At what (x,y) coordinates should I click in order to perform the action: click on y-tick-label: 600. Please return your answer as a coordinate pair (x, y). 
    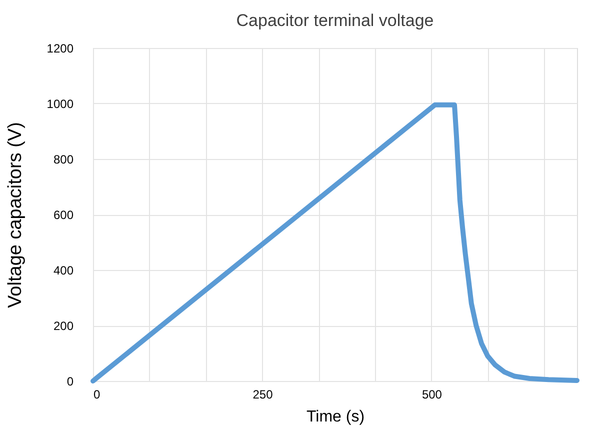
    Looking at the image, I should click on (63, 215).